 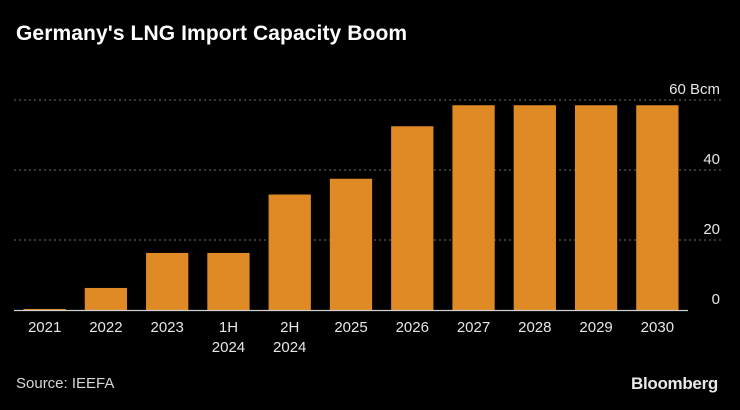 What do you see at coordinates (228, 327) in the screenshot?
I see `x-tick-label-line: 1H` at bounding box center [228, 327].